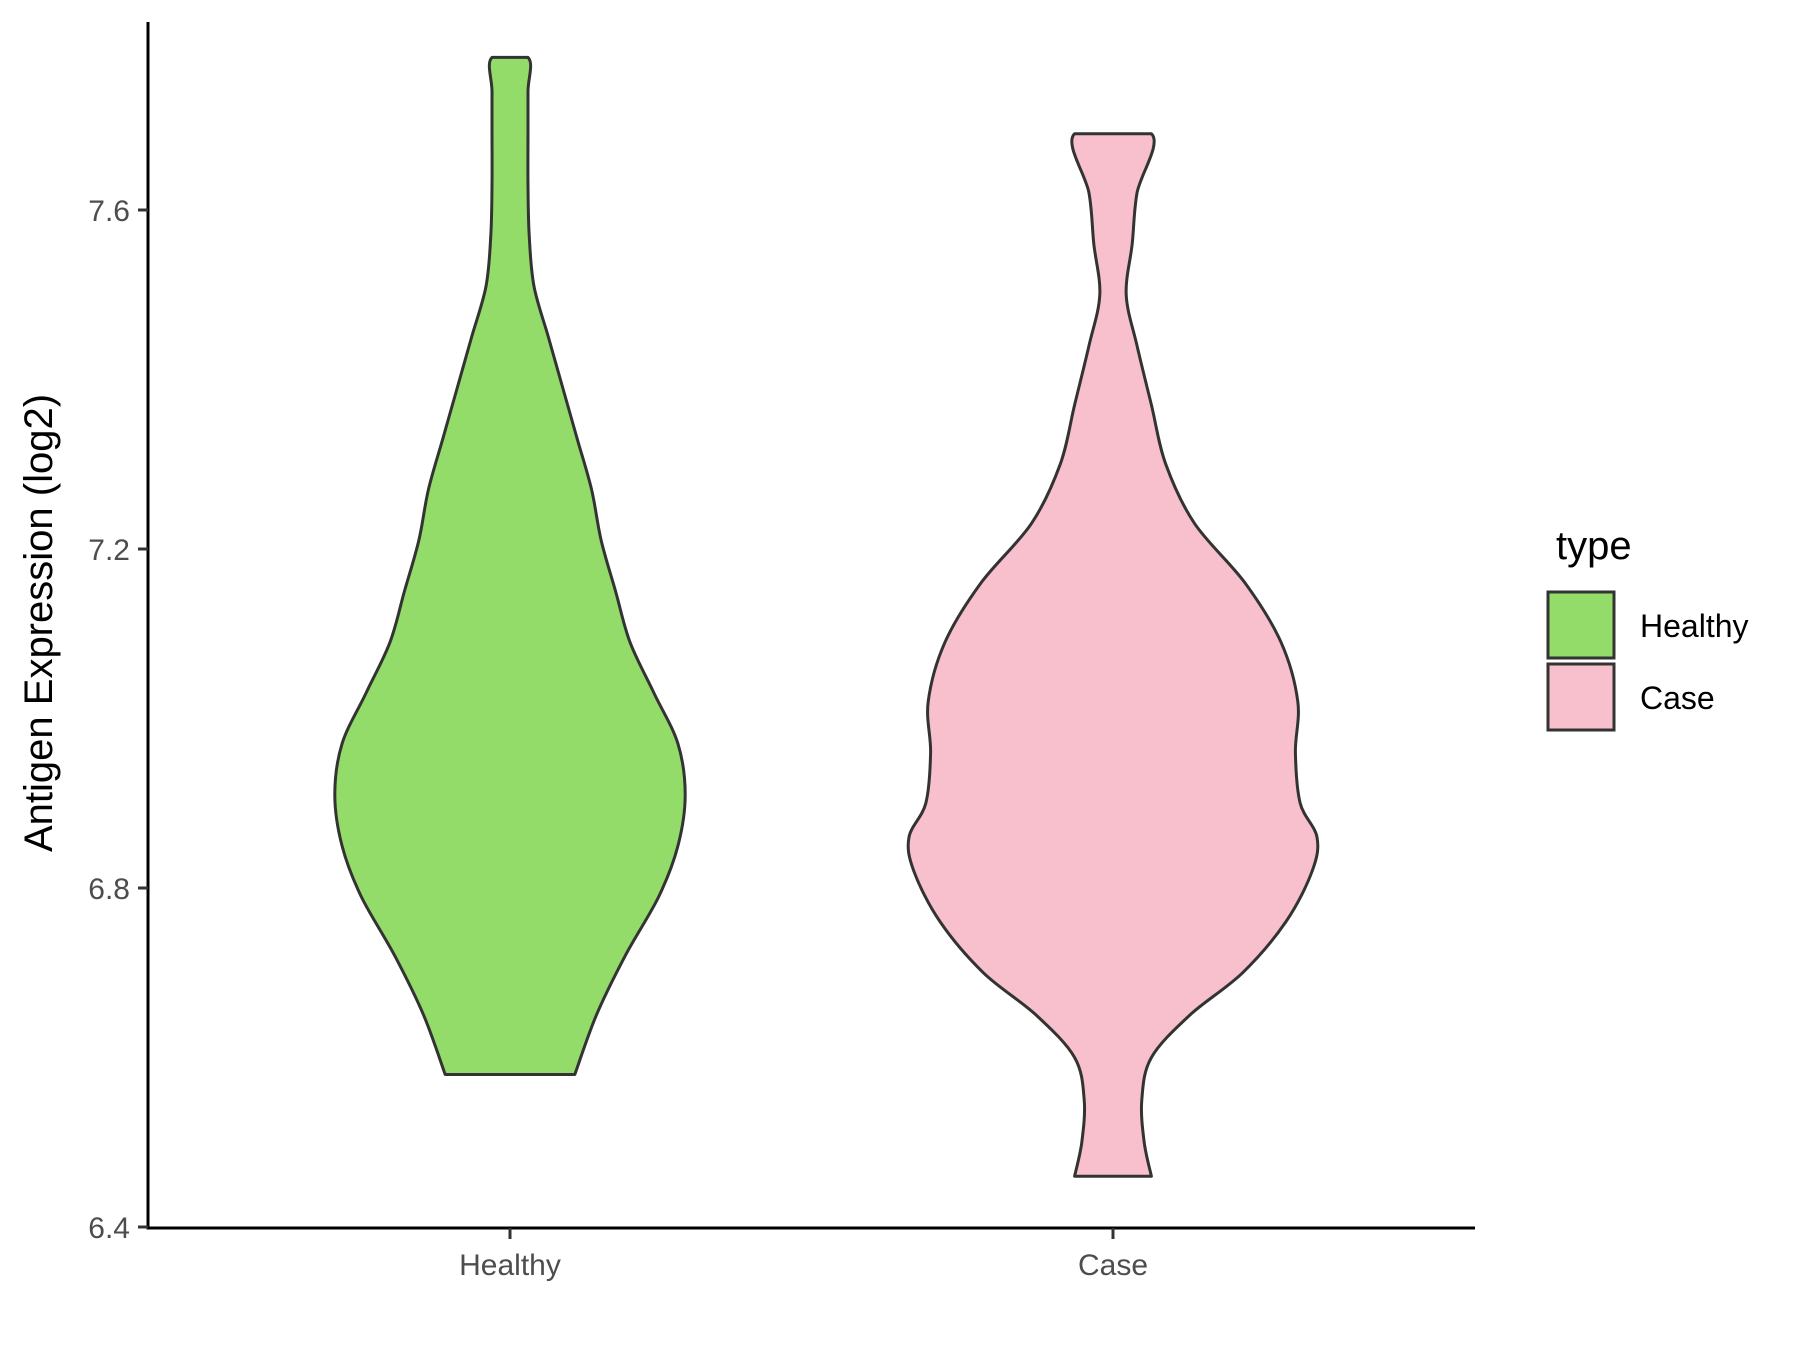  Describe the element at coordinates (109, 1228) in the screenshot. I see `y-tick-label: 6.4` at that location.